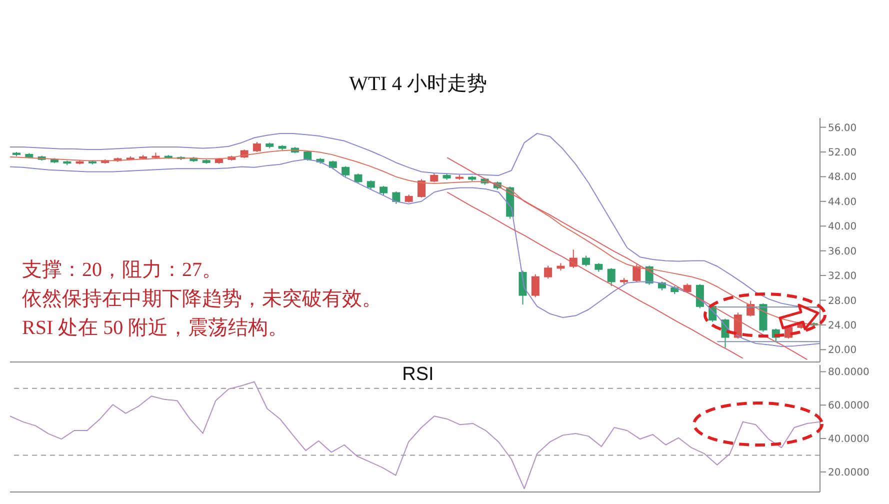 This screenshot has width=889, height=504. I want to click on y-tick-label: 36.00, so click(842, 252).